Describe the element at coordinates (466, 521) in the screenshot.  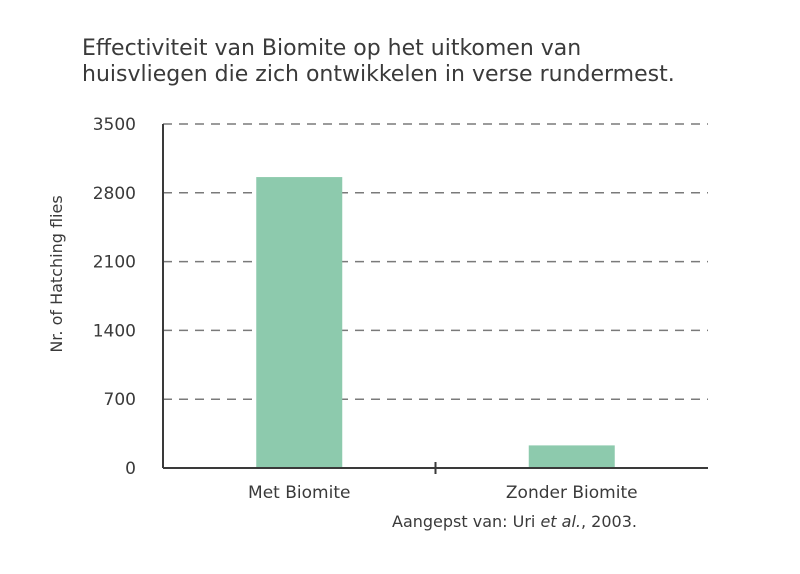
I see `source-prefix: Aangepst van: Uri` at that location.